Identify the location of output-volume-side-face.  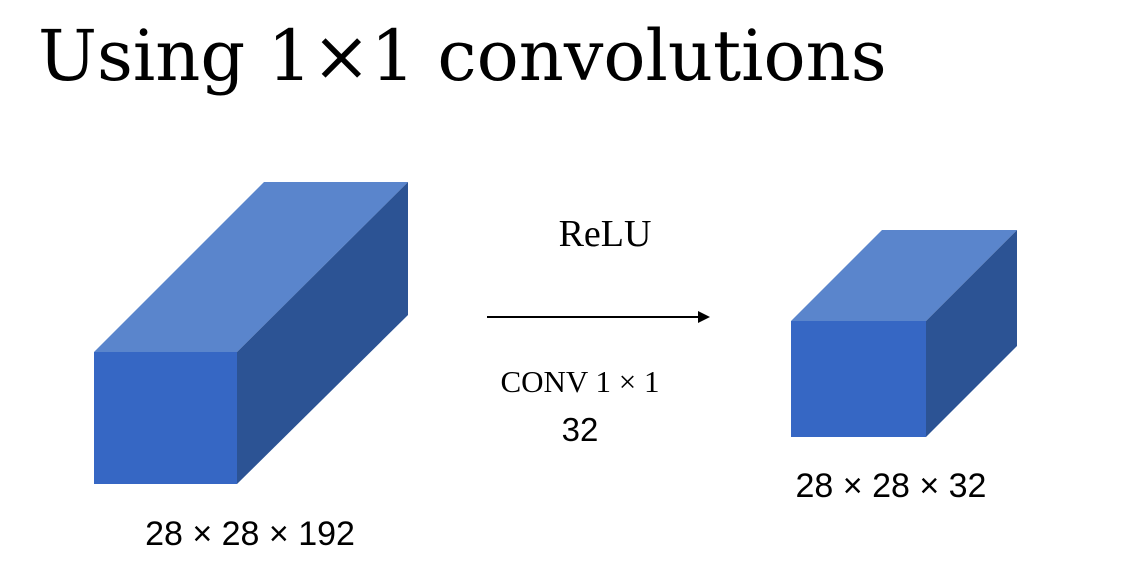
(971, 333).